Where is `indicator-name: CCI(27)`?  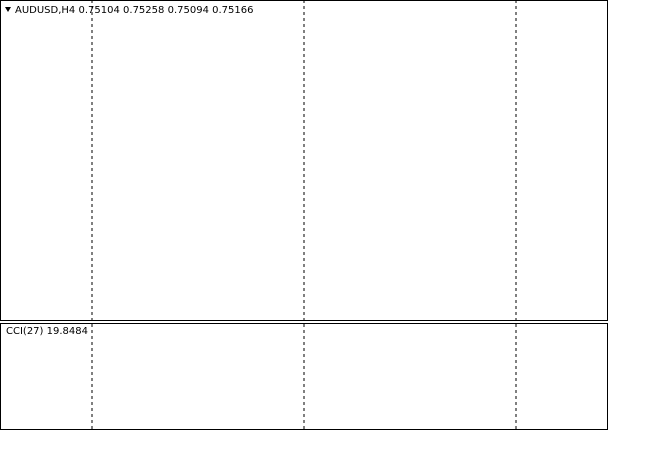
indicator-name: CCI(27) is located at coordinates (25, 331).